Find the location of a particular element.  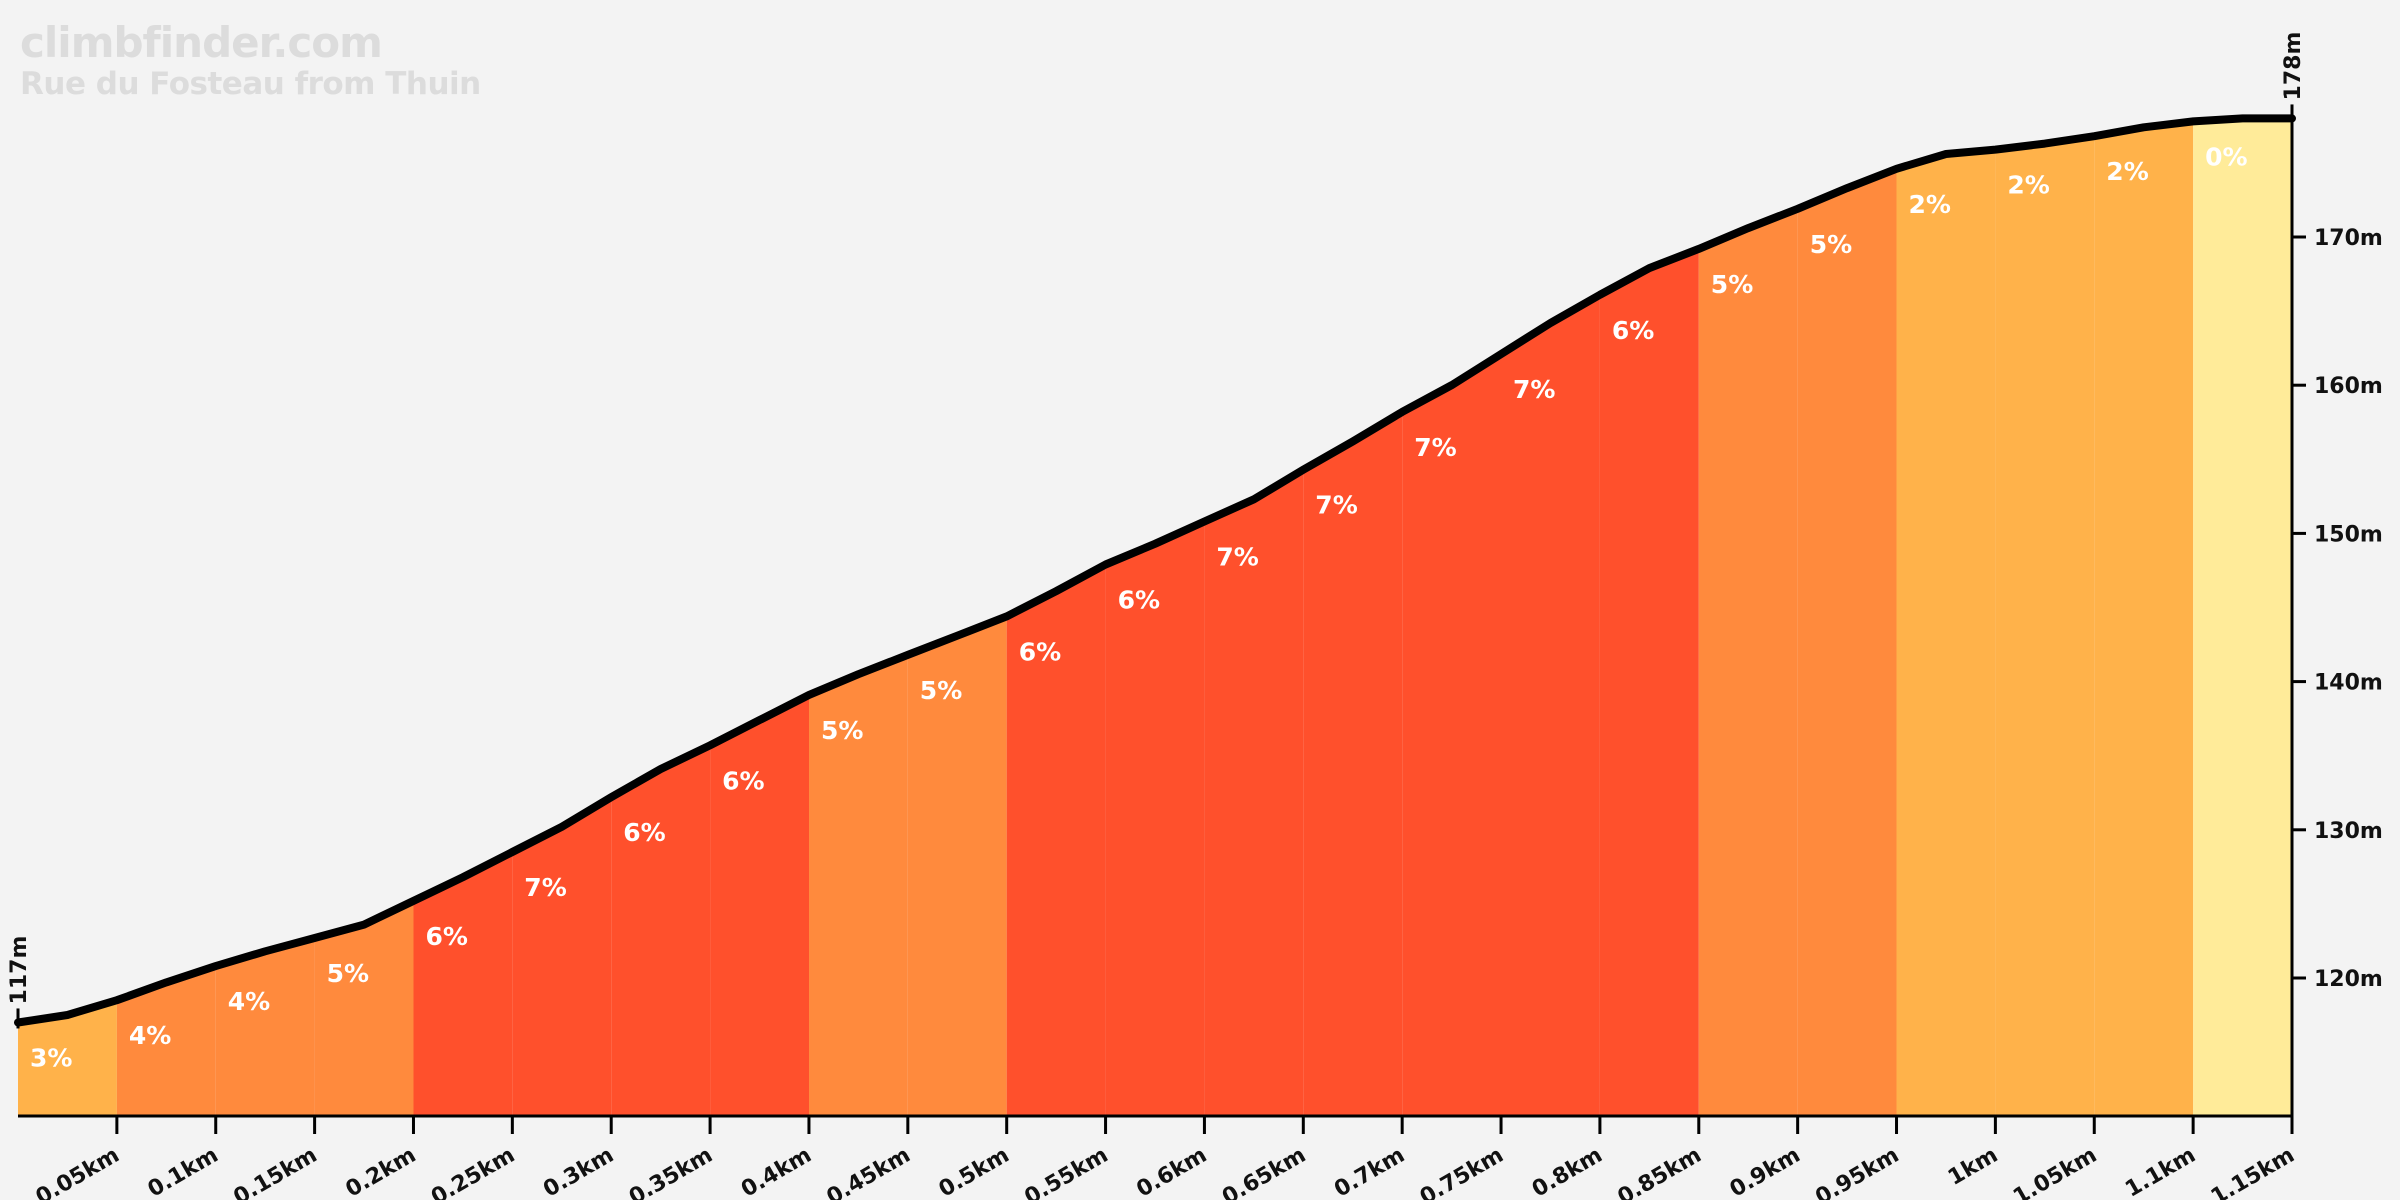

gradient-label-16: 7% is located at coordinates (1534, 389).